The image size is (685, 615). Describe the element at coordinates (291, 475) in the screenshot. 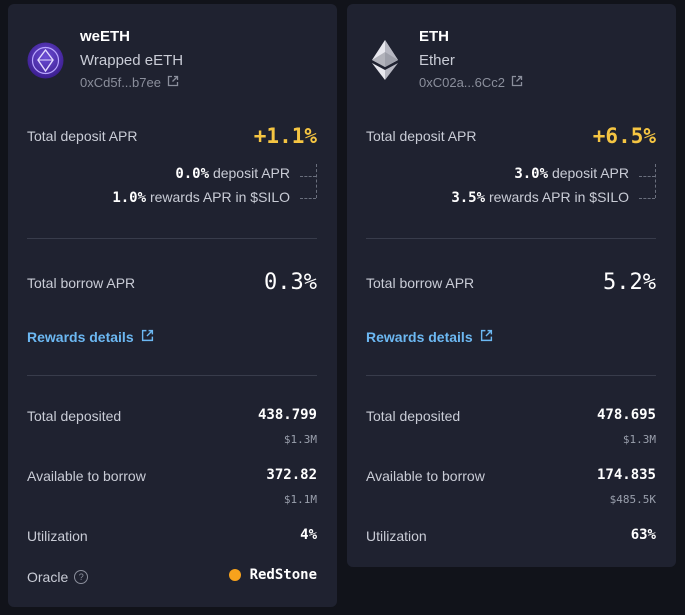

I see `available-to-borrow-value: 372.82` at that location.